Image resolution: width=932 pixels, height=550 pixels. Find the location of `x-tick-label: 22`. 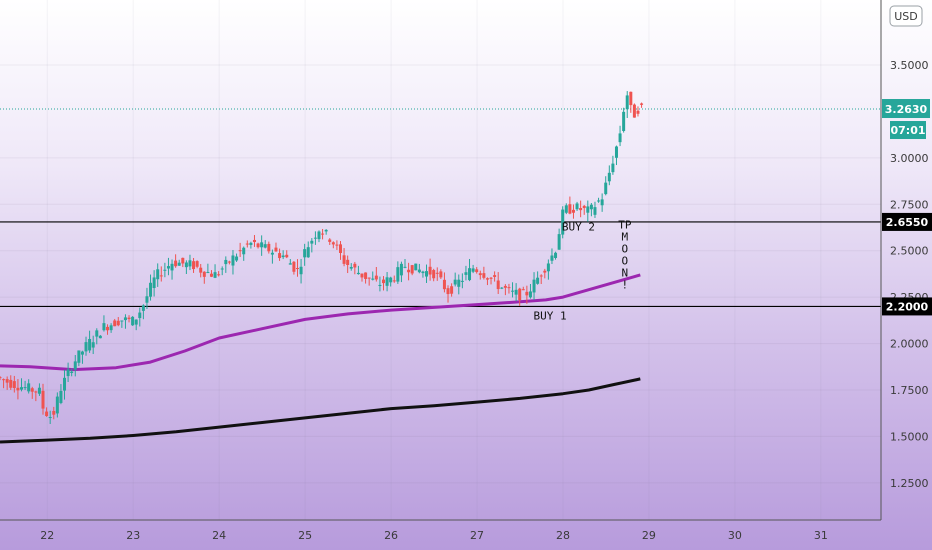

x-tick-label: 22 is located at coordinates (47, 535).